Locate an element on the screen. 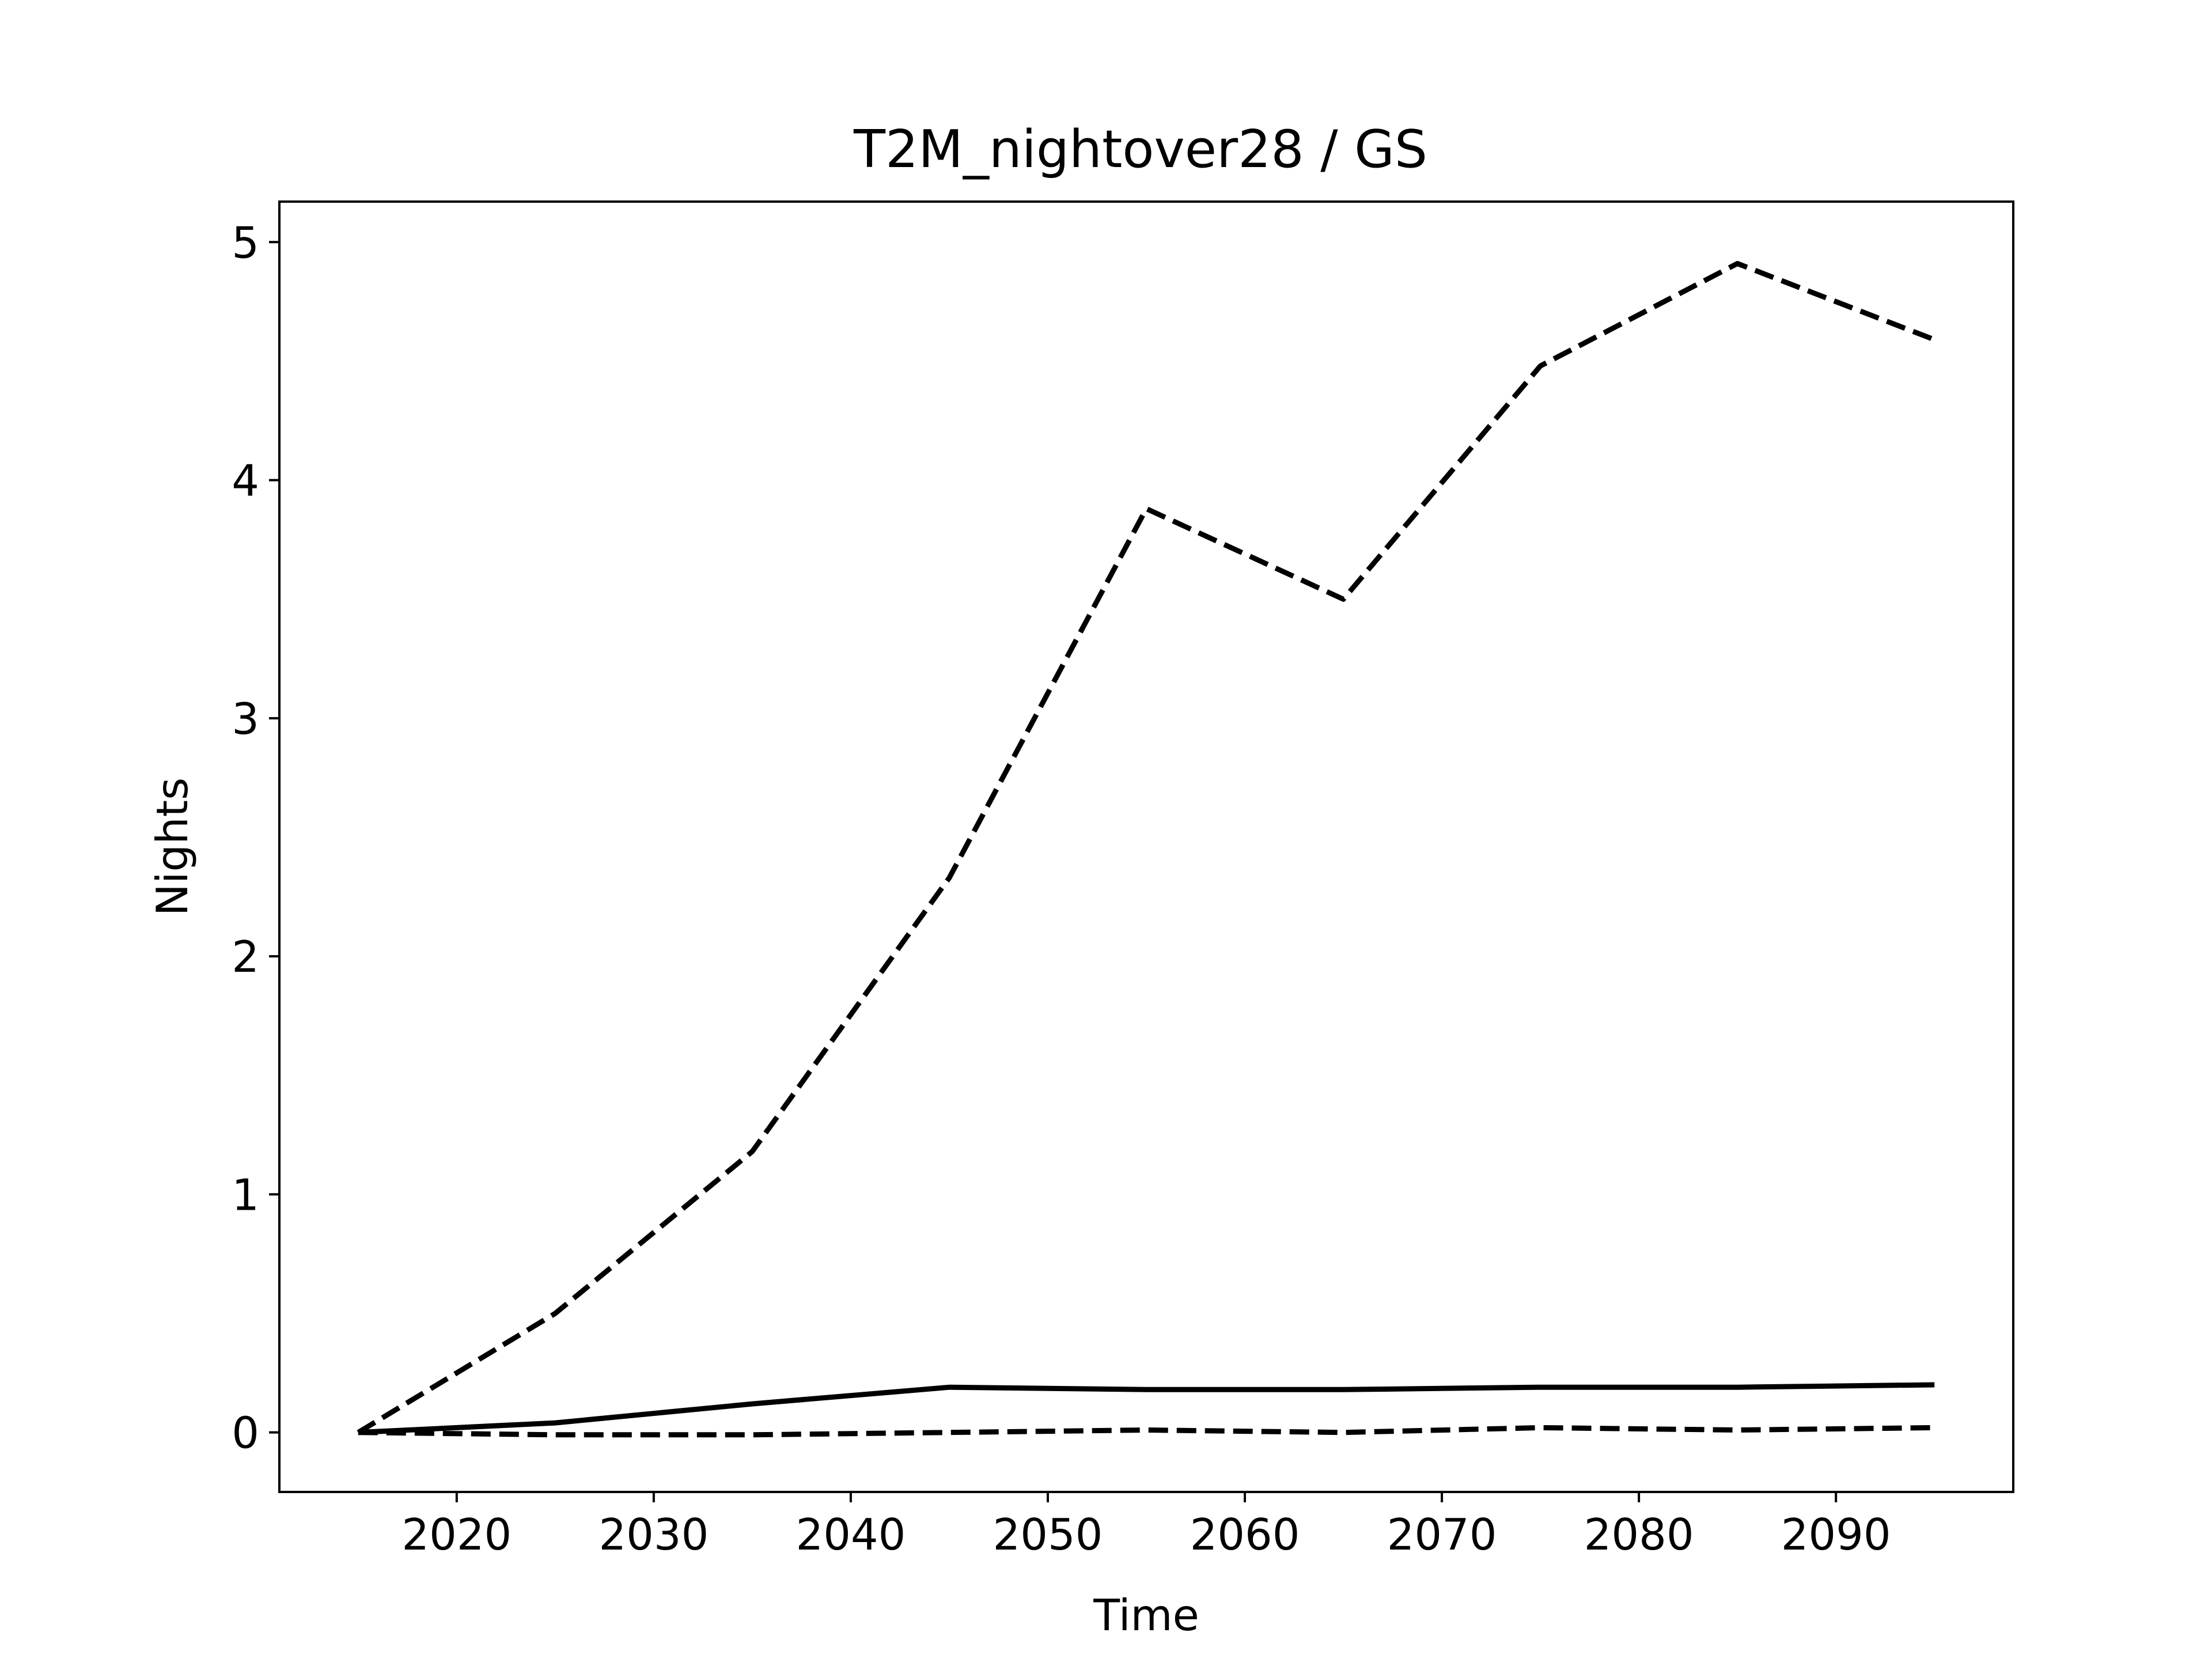 This screenshot has width=2212, height=1659. y-axis: 0 1 2 3 4 5 is located at coordinates (255, 838).